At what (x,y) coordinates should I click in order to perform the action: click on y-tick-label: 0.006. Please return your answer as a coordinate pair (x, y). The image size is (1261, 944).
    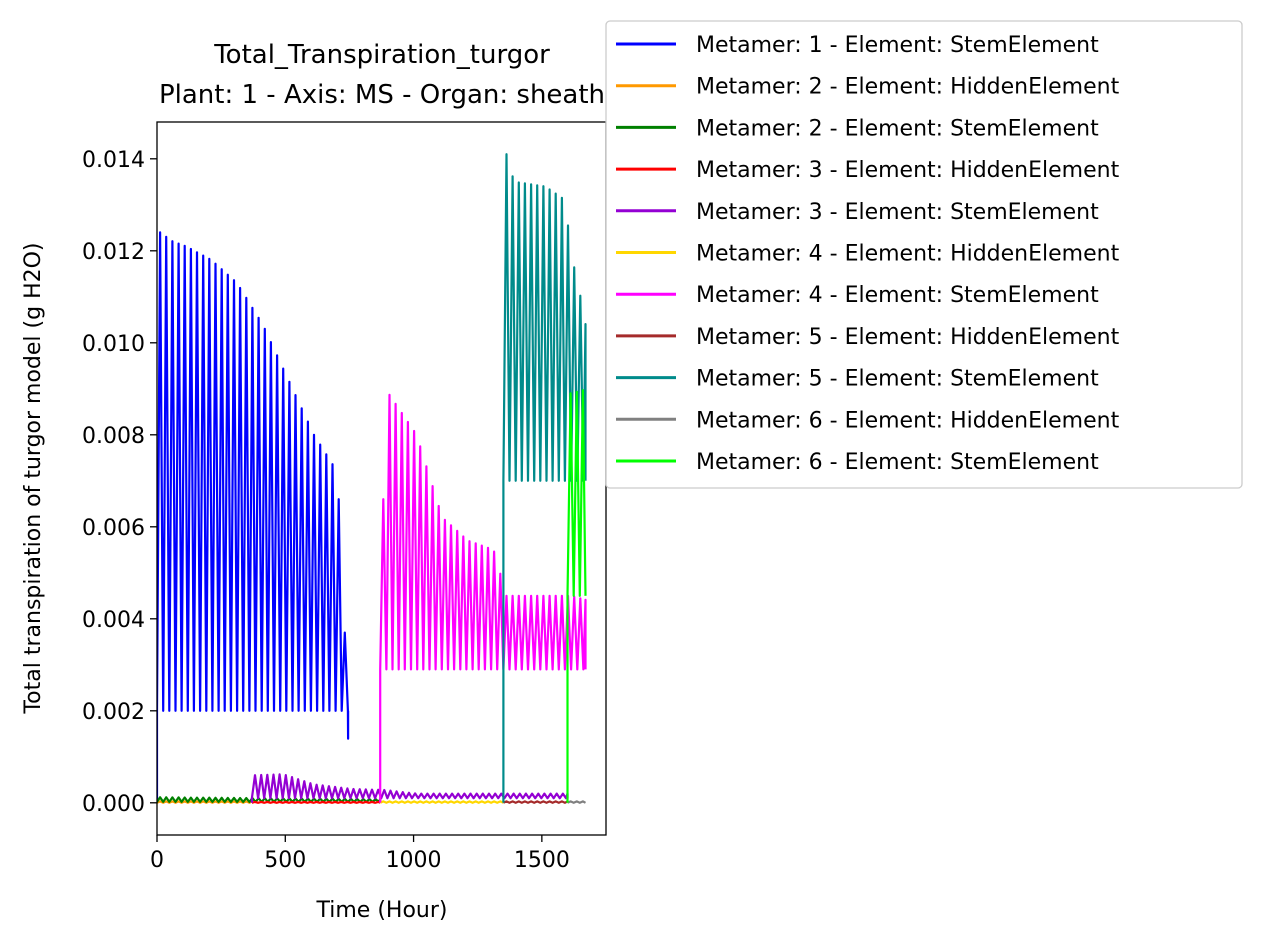
    Looking at the image, I should click on (113, 528).